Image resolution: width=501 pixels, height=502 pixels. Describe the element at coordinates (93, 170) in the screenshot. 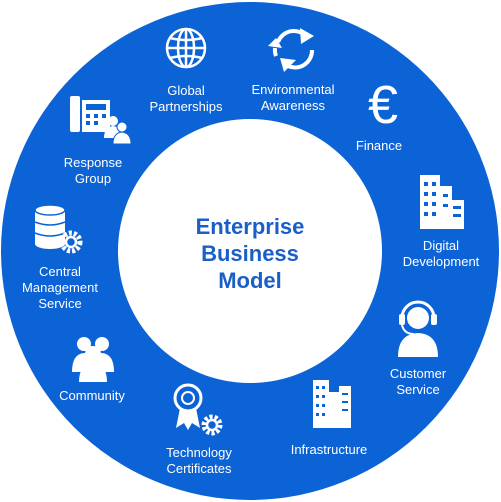

I see `segment-label-response-group: Response Group` at that location.